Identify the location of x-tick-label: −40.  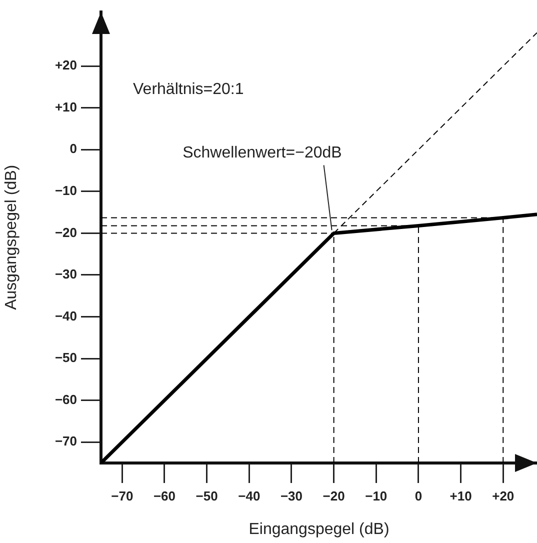
(249, 496).